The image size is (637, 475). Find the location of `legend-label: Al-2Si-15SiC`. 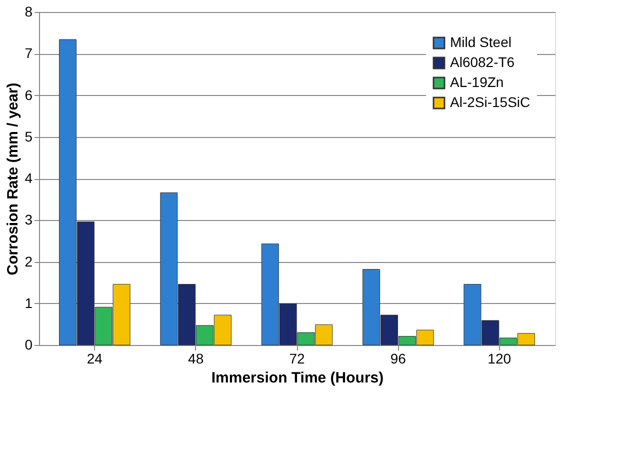

legend-label: Al-2Si-15SiC is located at coordinates (490, 102).